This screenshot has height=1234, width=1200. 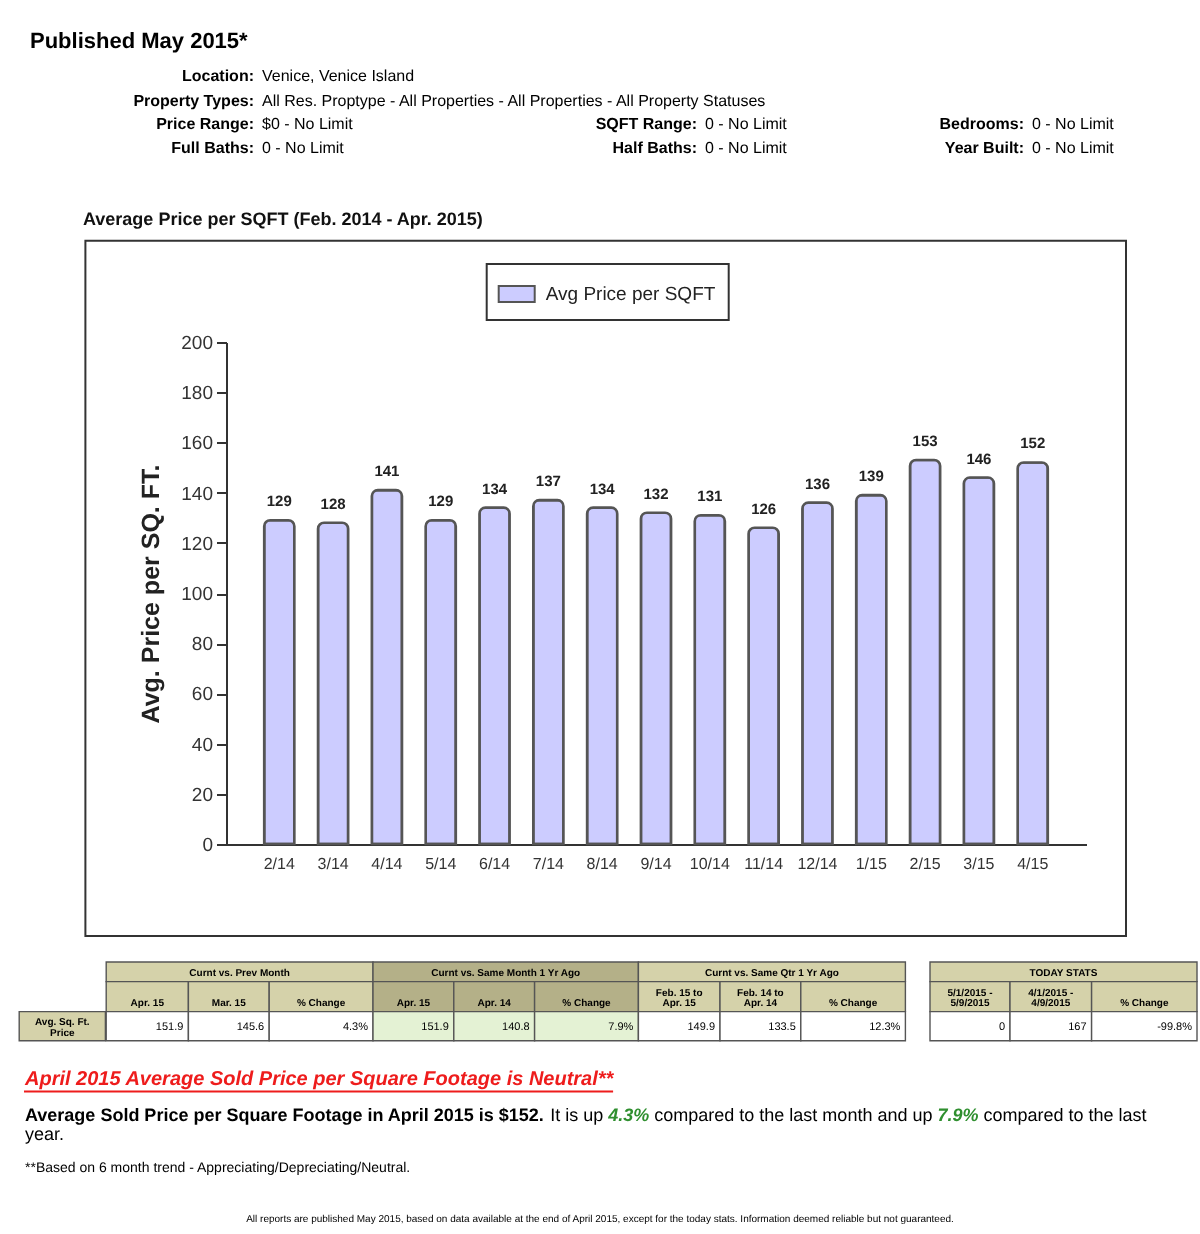 What do you see at coordinates (764, 864) in the screenshot?
I see `x-tick-label: 11/14` at bounding box center [764, 864].